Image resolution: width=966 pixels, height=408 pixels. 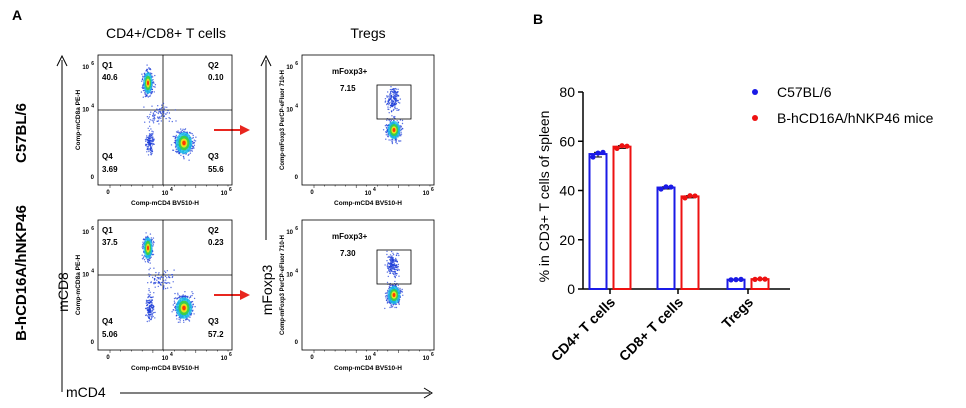 I want to click on category-label: CD8+ T cells, so click(x=651, y=329).